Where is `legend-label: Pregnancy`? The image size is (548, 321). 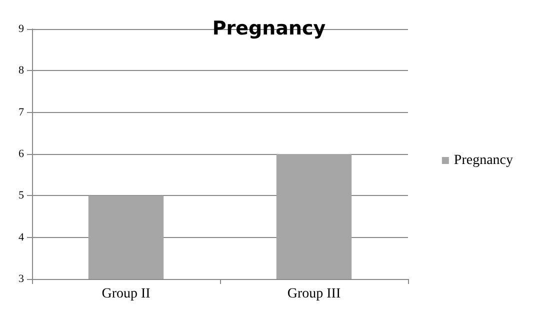
legend-label: Pregnancy is located at coordinates (484, 160).